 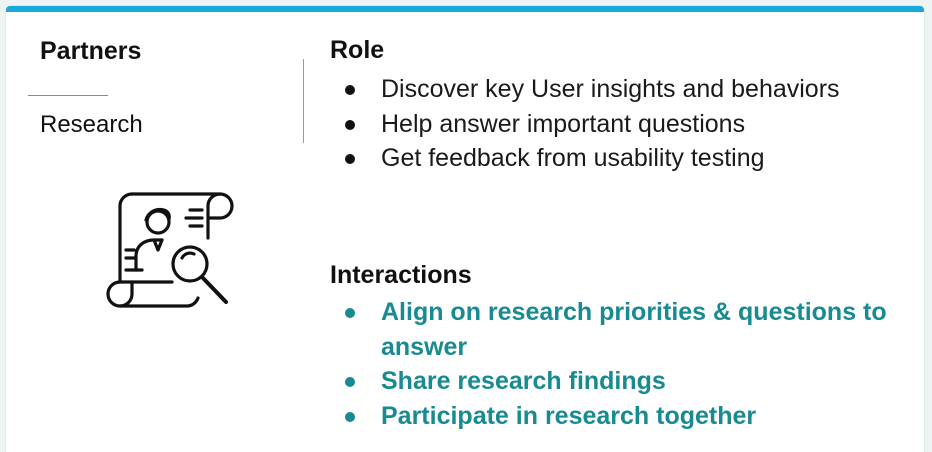 I want to click on list-item: Share research findings, so click(x=615, y=381).